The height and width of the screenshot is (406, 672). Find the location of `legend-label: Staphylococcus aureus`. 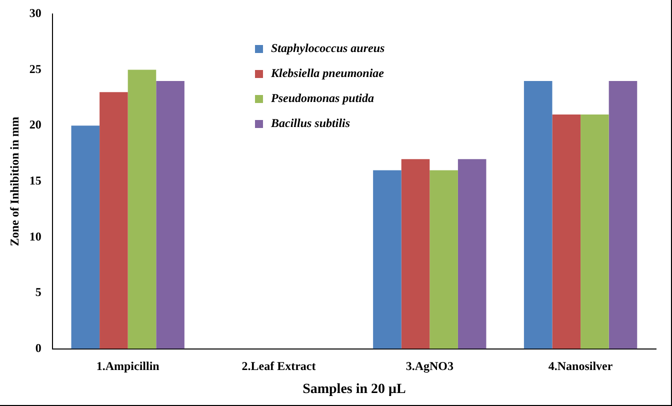

legend-label: Staphylococcus aureus is located at coordinates (328, 48).